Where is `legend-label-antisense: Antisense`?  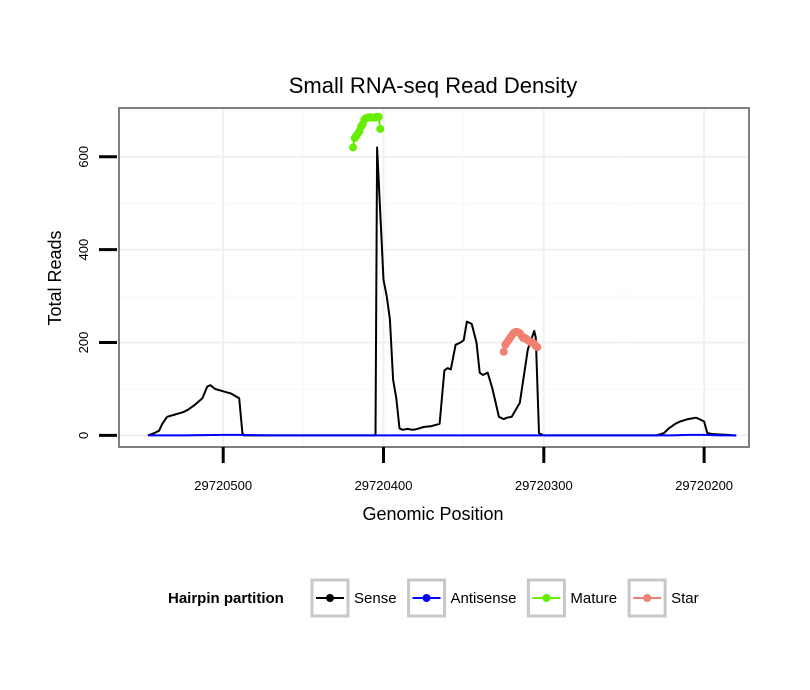 legend-label-antisense: Antisense is located at coordinates (484, 598).